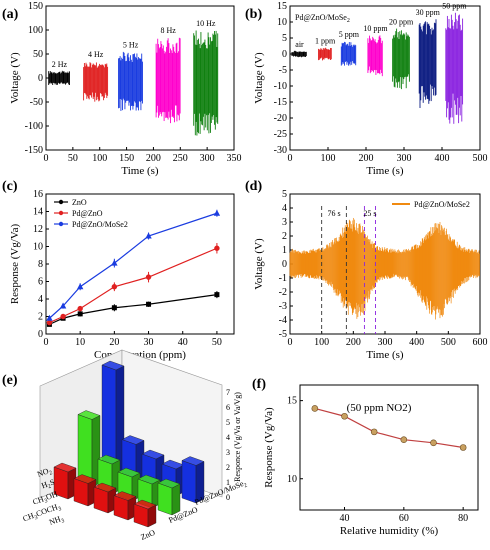  What do you see at coordinates (299, 44) in the screenshot?
I see `panel-b-series-label: air` at bounding box center [299, 44].